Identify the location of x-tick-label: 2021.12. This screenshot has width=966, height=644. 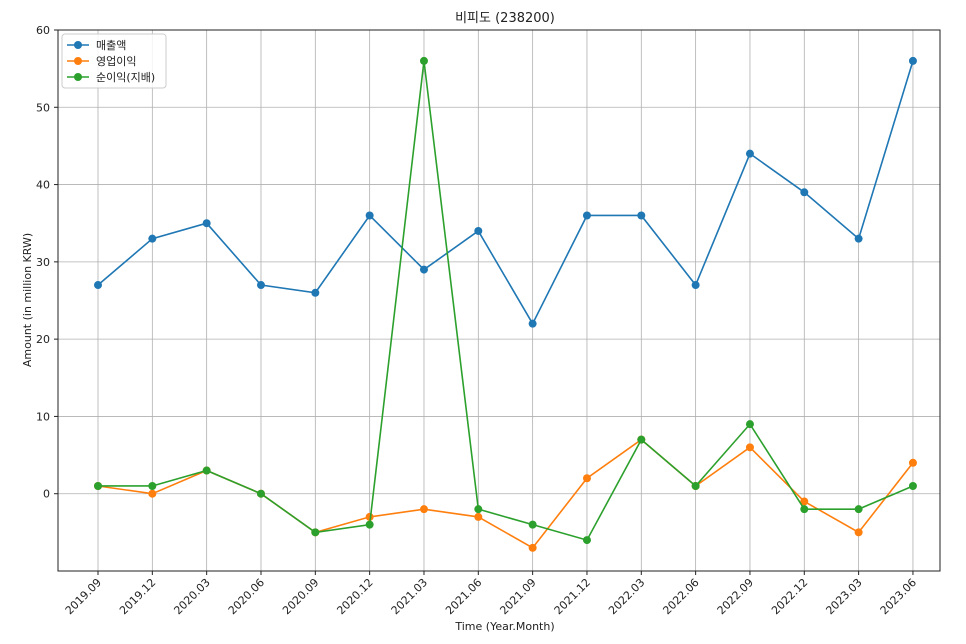
(572, 596).